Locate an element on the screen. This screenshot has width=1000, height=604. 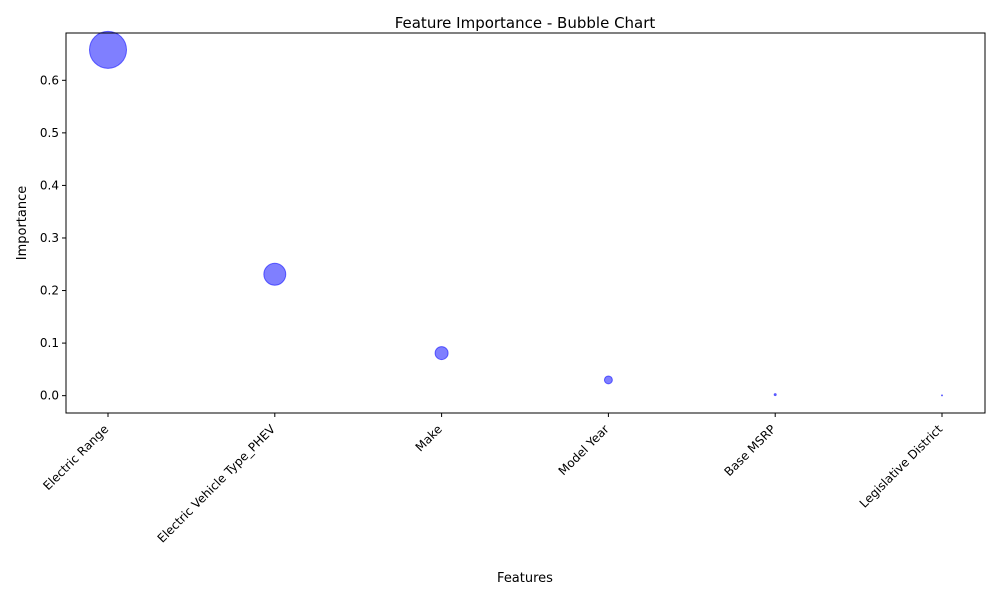
y-tick-label: 0.1 is located at coordinates (49, 343).